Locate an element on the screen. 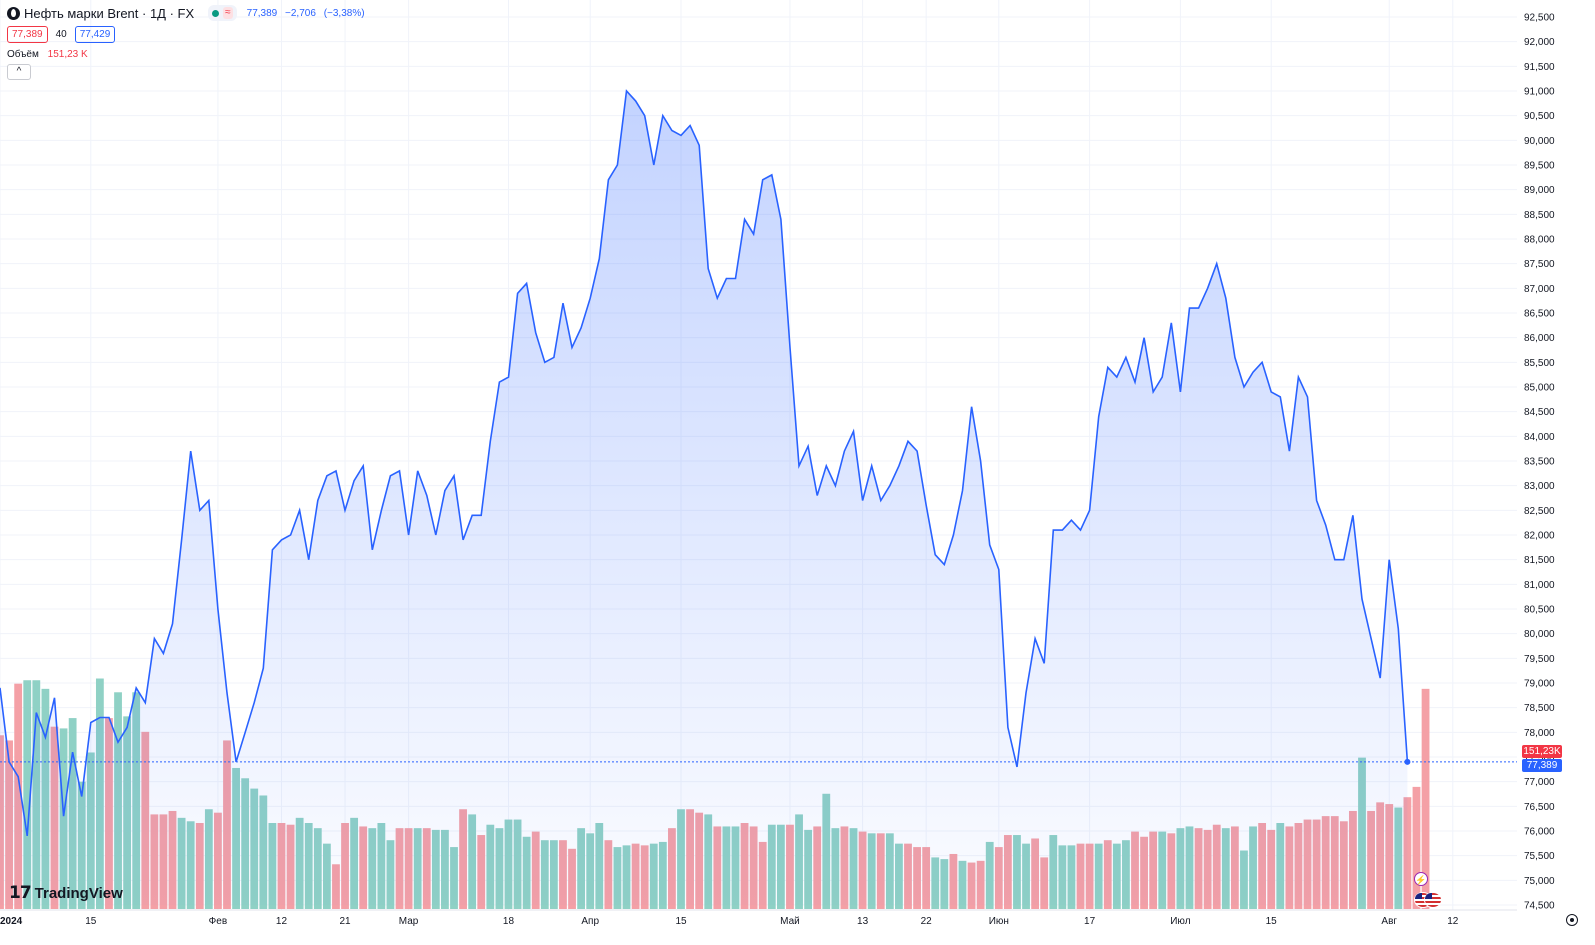 This screenshot has height=945, width=1595. y-tick-label: 84,000 is located at coordinates (1539, 437).